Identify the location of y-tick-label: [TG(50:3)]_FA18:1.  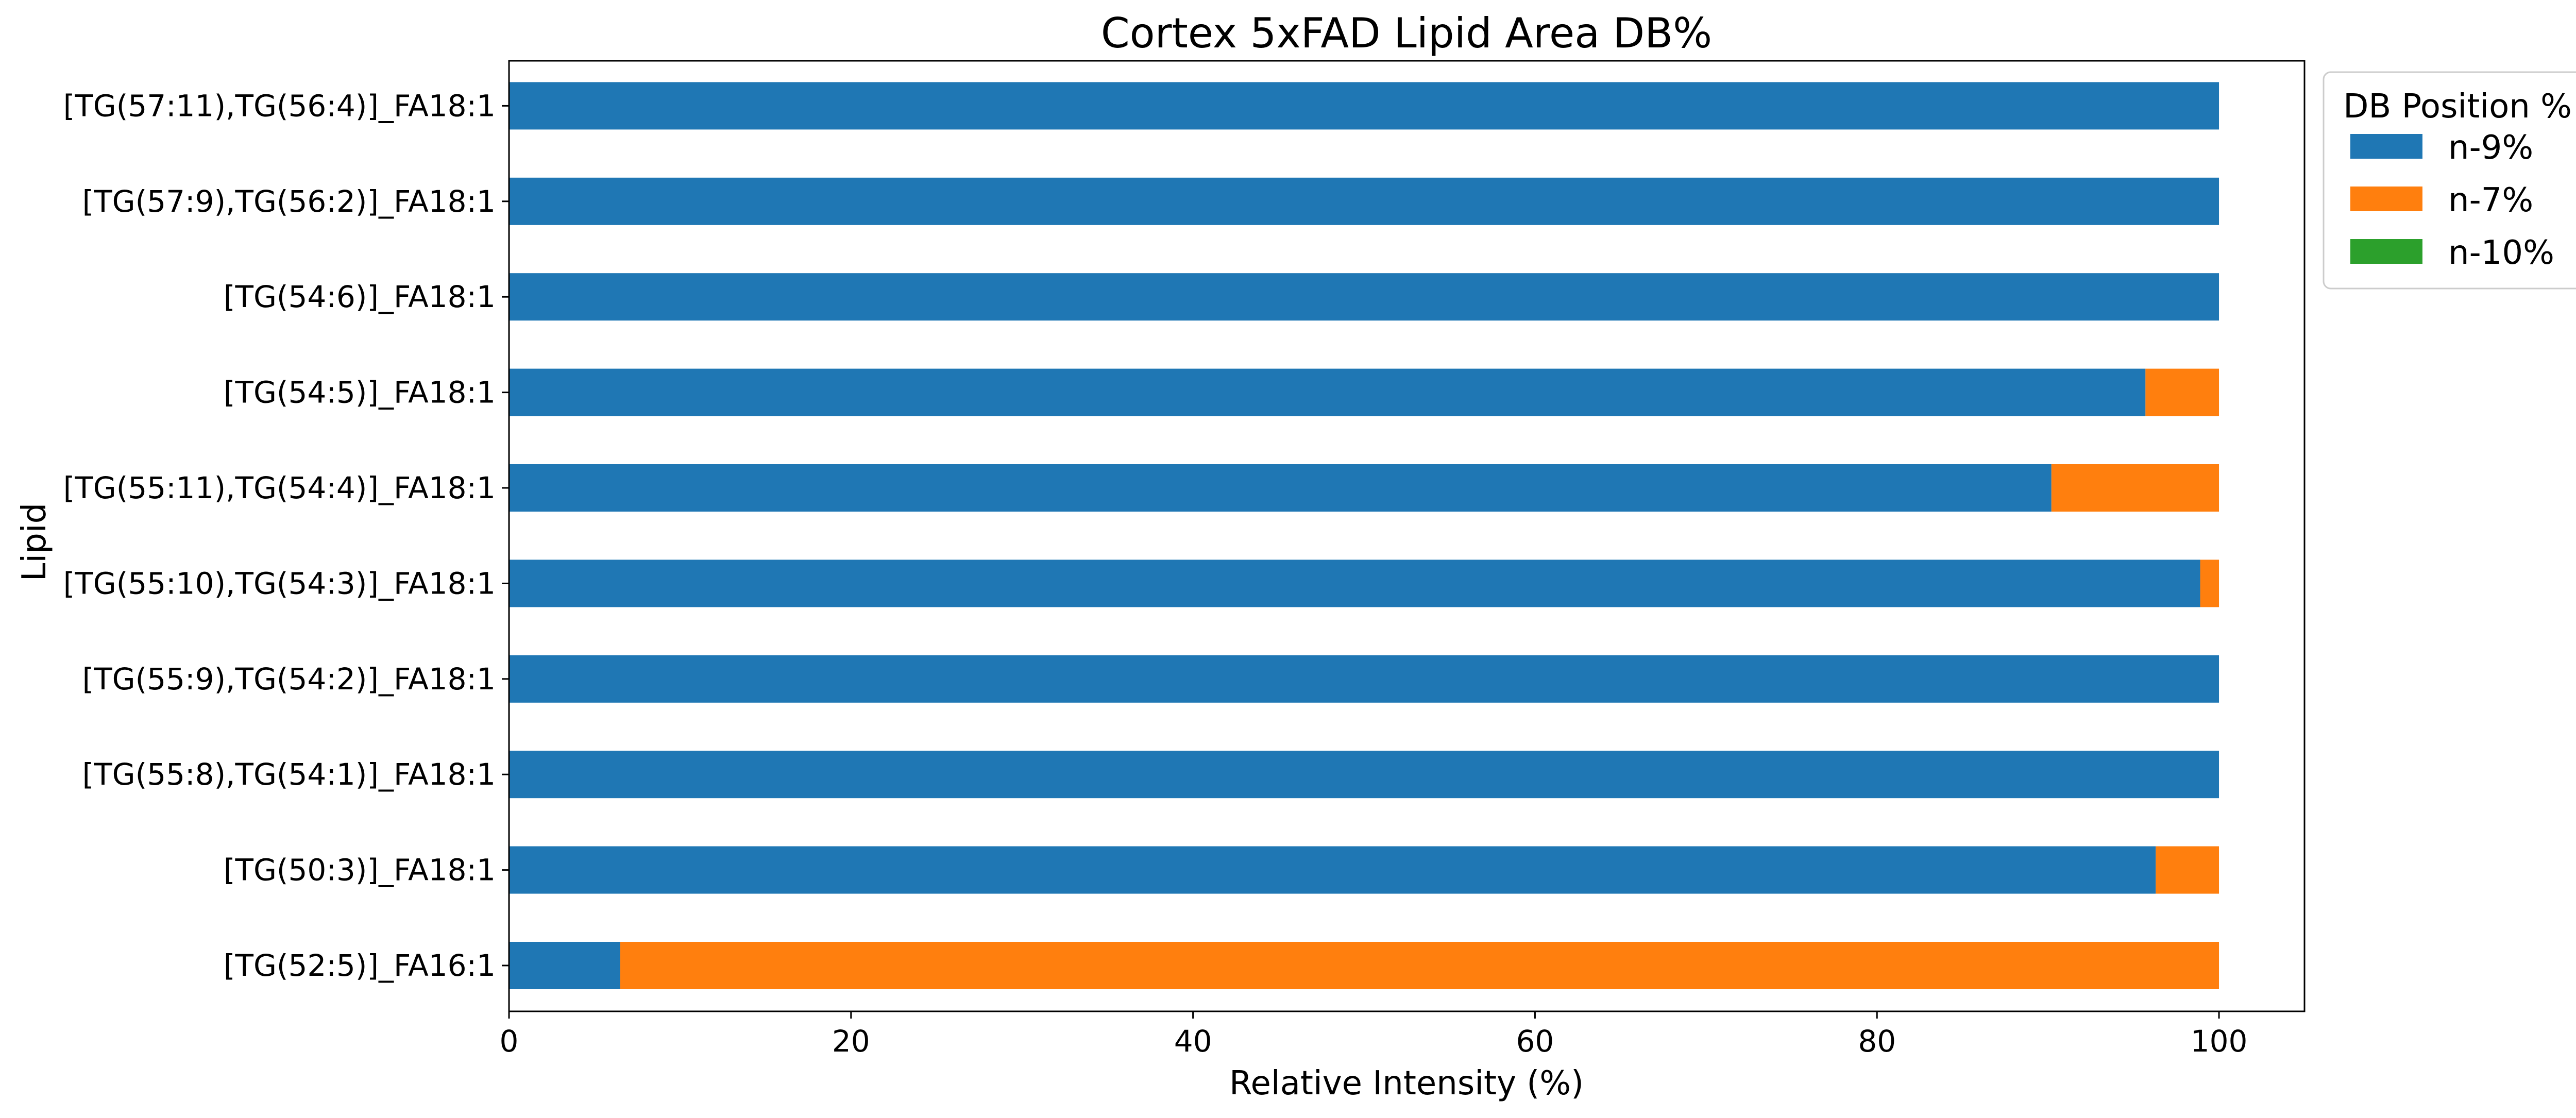
(360, 870).